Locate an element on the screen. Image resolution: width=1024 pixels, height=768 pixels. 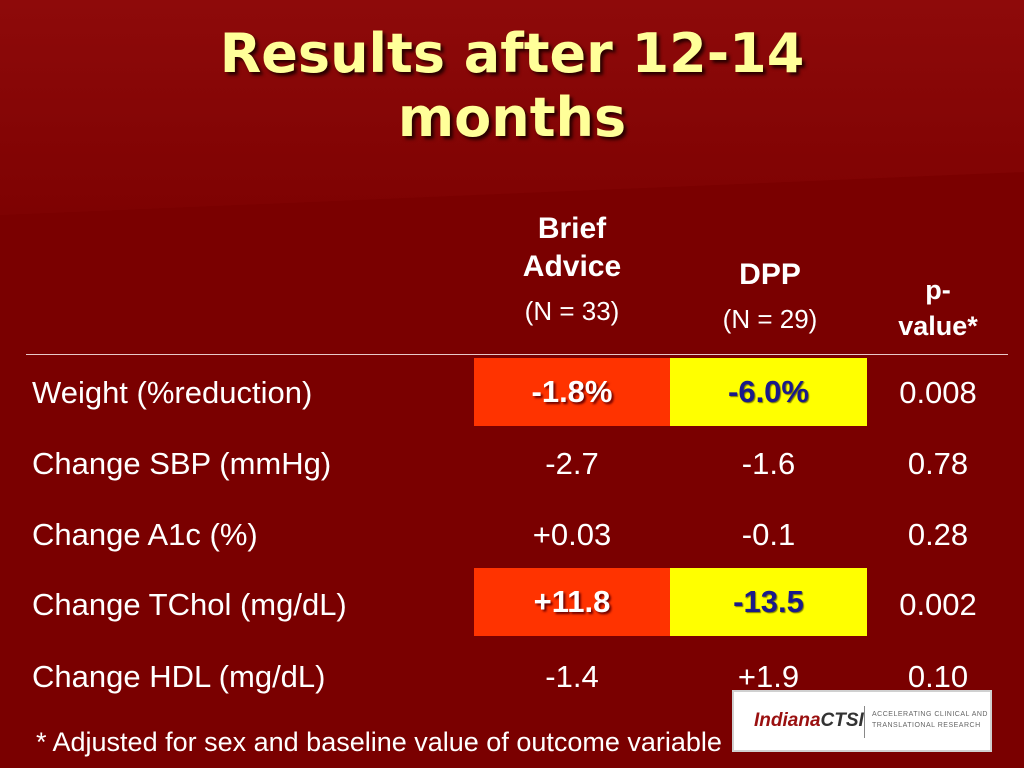
row-label-hdl: Change HDL (mg/dL) is located at coordinates (179, 676).